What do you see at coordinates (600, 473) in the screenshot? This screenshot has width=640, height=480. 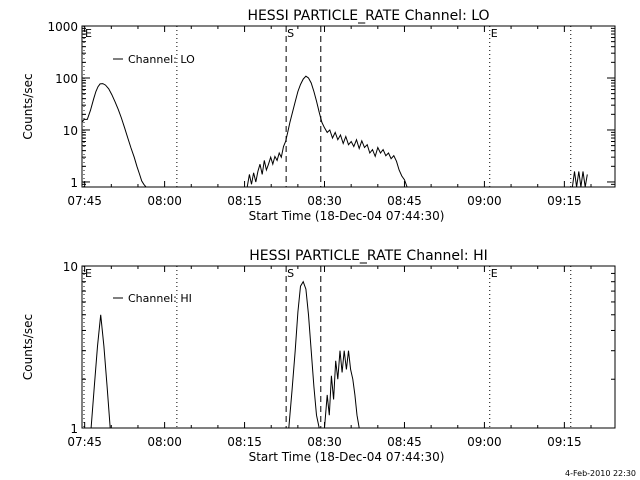 I see `footer-timestamp: 4-Feb-2010 22:30` at bounding box center [600, 473].